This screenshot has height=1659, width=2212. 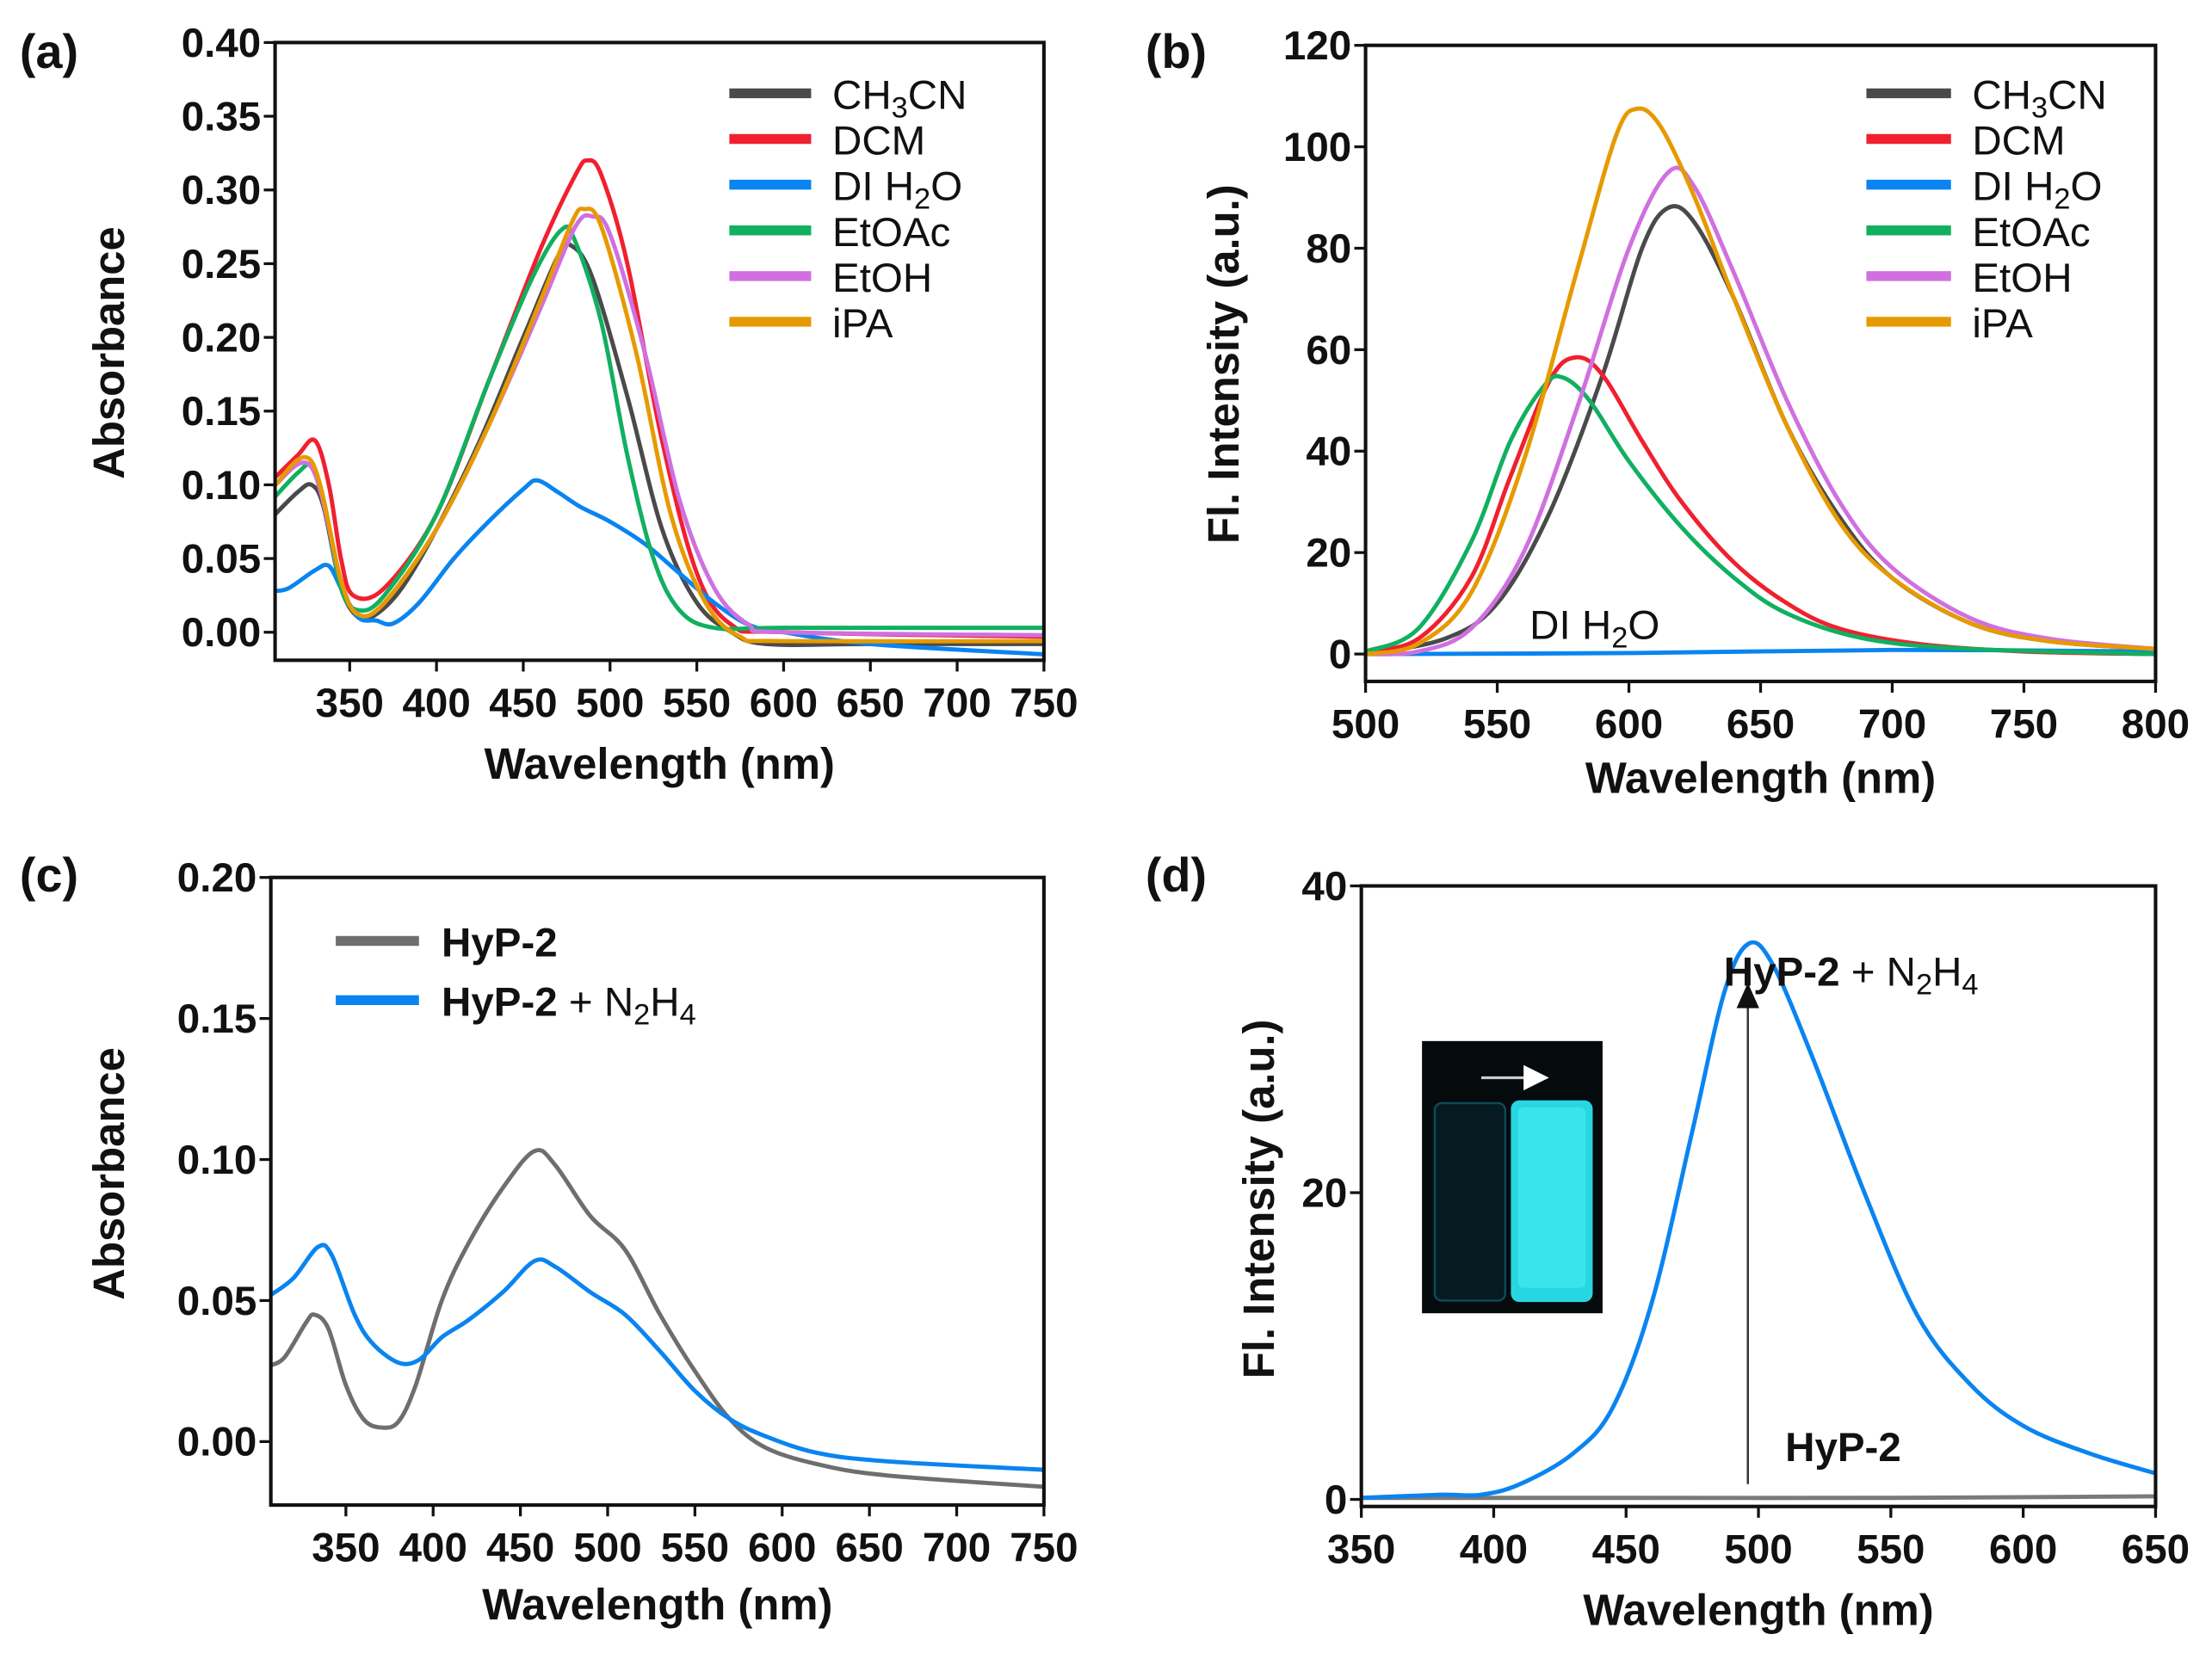 What do you see at coordinates (1328, 350) in the screenshot?
I see `y-tick-label: 60` at bounding box center [1328, 350].